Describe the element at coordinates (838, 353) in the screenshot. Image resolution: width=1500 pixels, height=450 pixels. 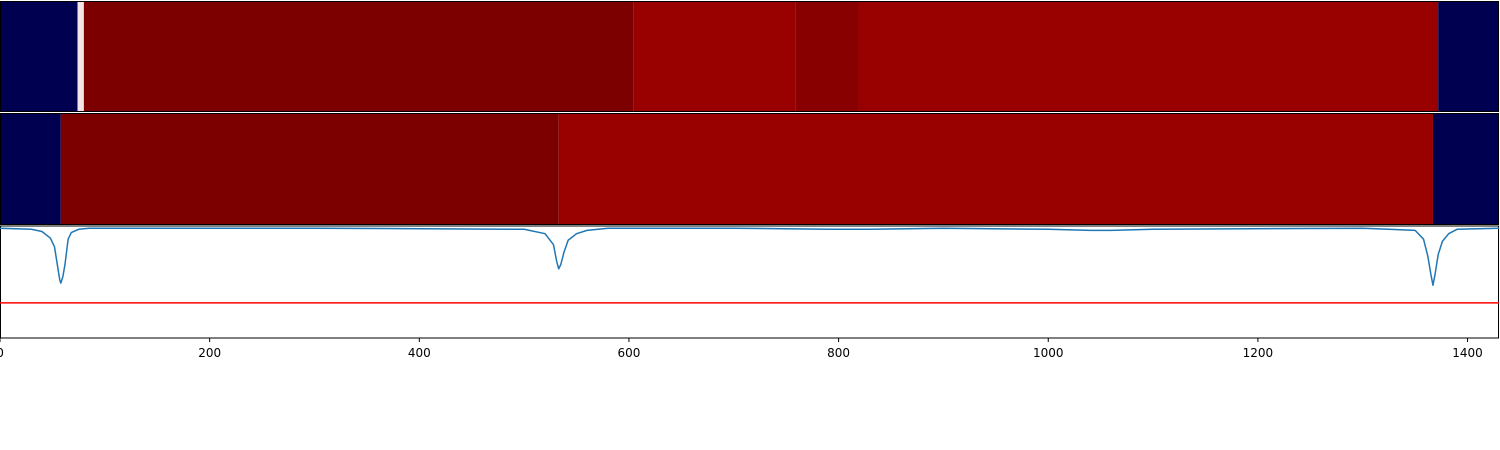
I see `x-tick-label: 800` at that location.